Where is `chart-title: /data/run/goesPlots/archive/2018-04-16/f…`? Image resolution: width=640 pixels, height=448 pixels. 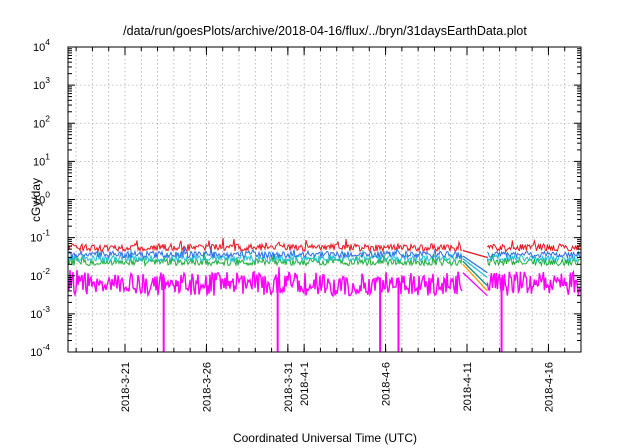 chart-title: /data/run/goesPlots/archive/2018-04-16/f… is located at coordinates (325, 31).